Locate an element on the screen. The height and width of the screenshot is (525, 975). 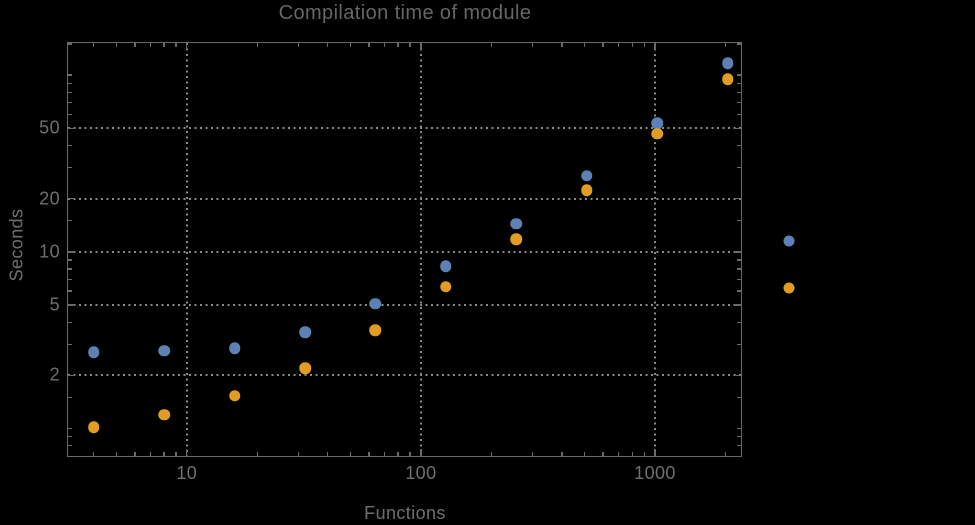
y-tick-label: 10 is located at coordinates (49, 251).